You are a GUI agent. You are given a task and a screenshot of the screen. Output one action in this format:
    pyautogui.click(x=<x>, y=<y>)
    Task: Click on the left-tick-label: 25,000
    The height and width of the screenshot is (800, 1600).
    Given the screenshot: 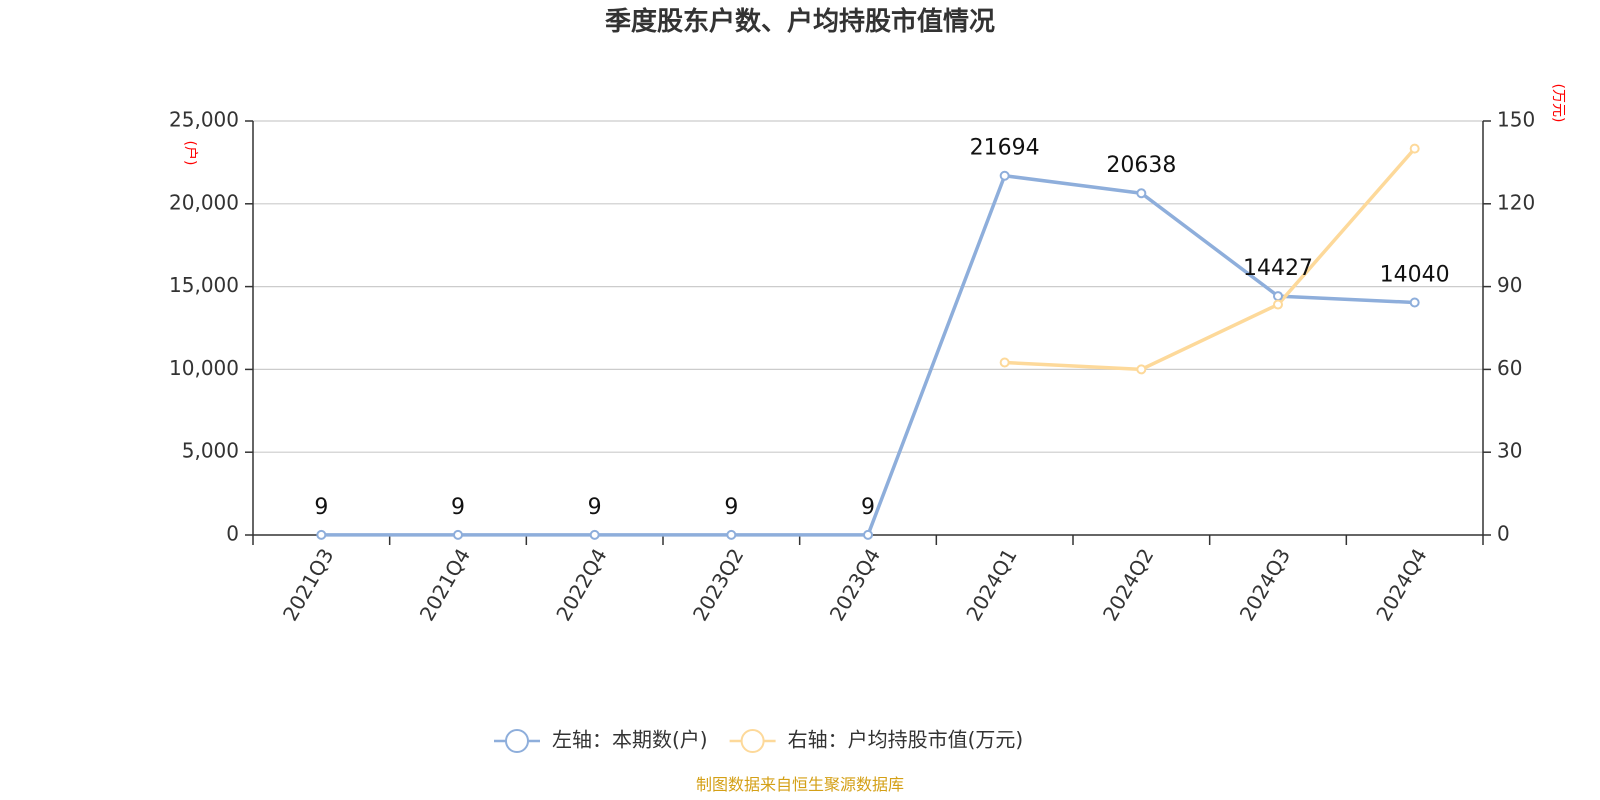 What is the action you would take?
    pyautogui.click(x=204, y=120)
    